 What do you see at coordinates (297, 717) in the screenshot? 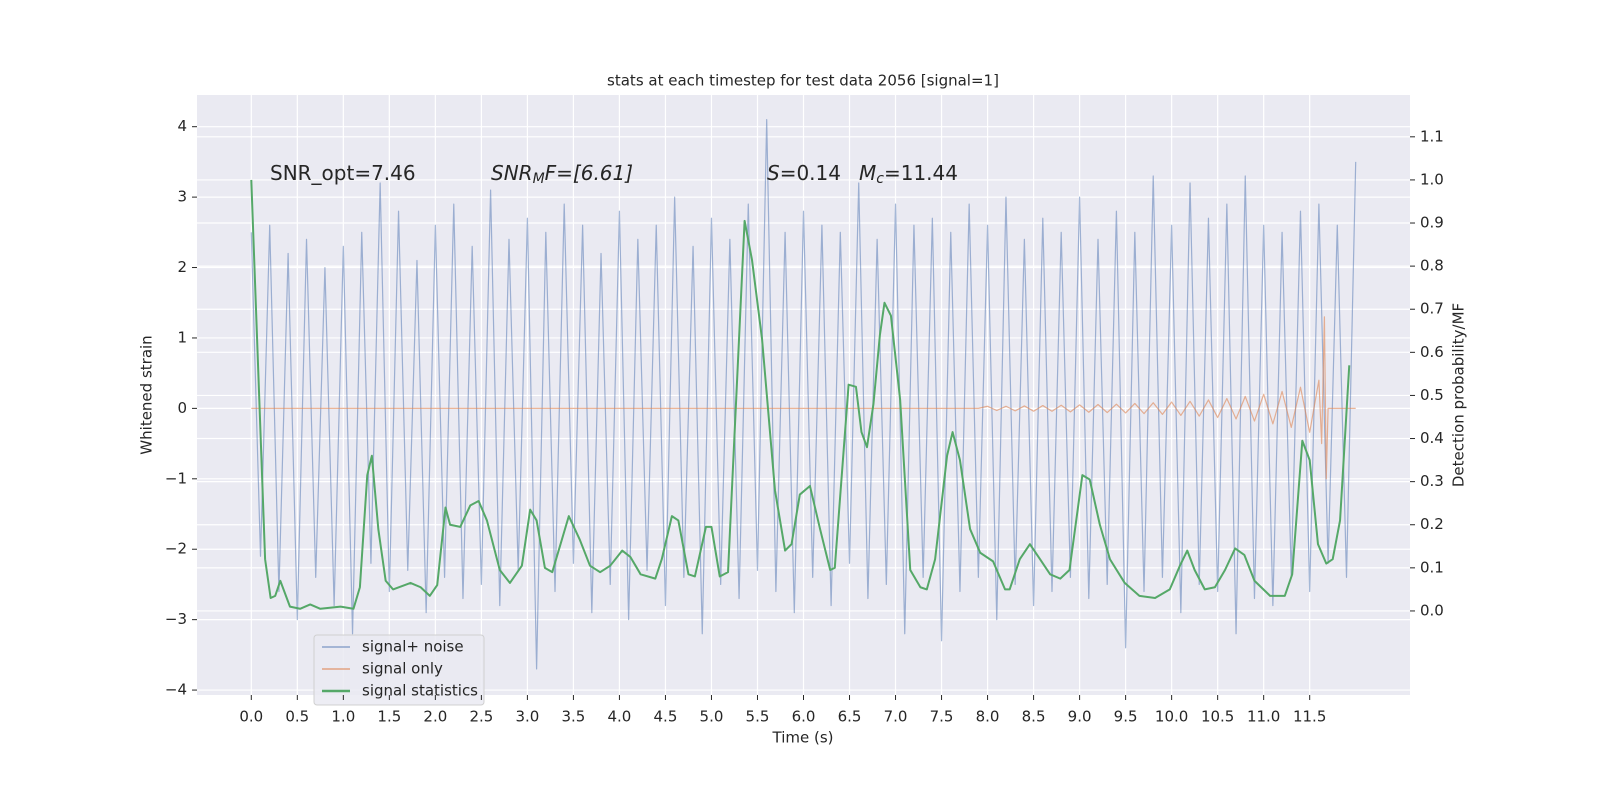
I see `x-tick-label: 0.5` at bounding box center [297, 717].